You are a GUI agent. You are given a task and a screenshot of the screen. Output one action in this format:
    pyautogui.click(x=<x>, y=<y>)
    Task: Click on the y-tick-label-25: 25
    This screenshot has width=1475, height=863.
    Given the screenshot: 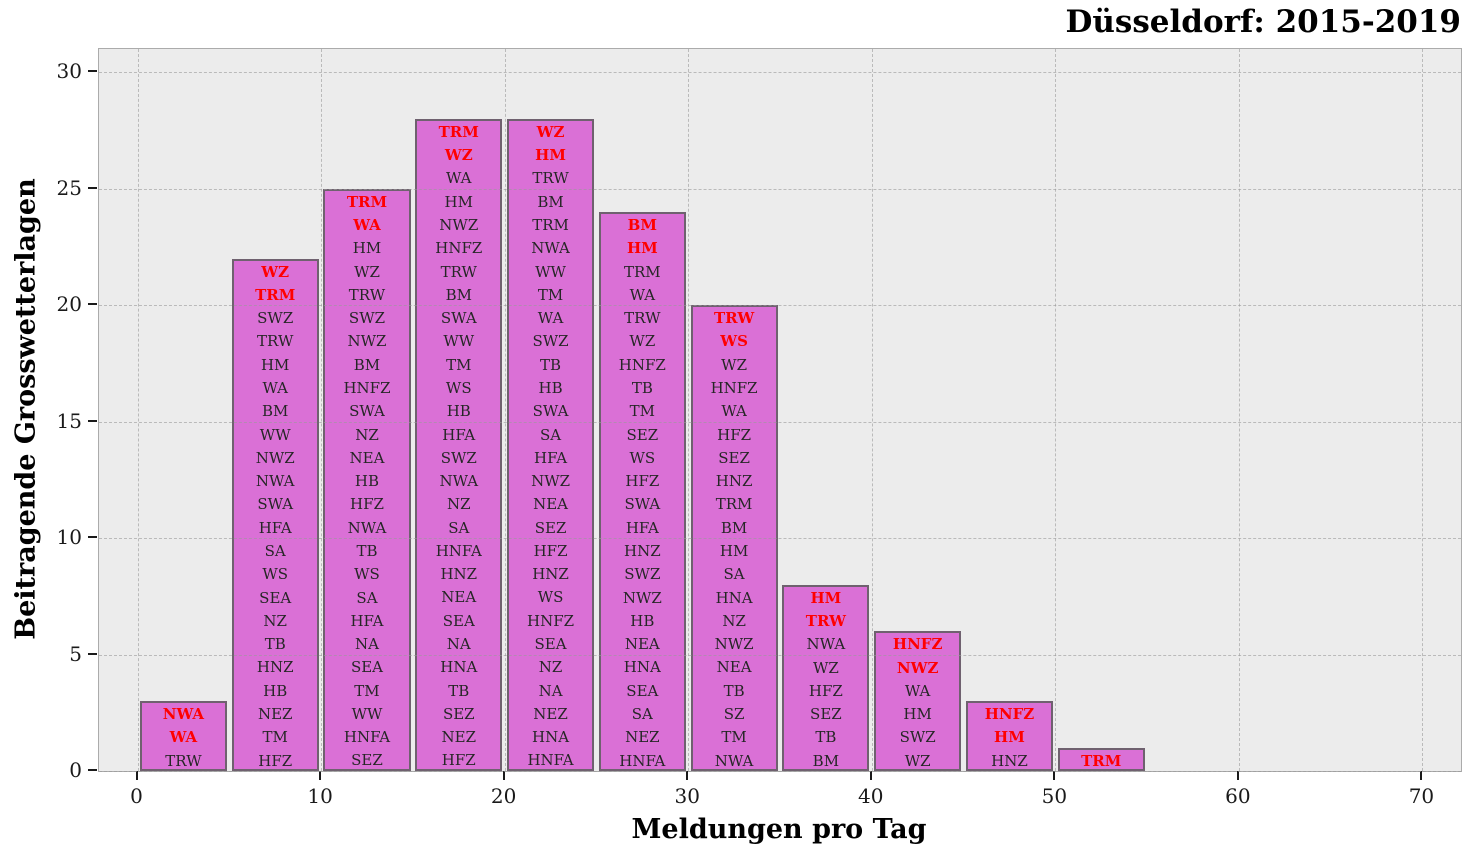 What is the action you would take?
    pyautogui.click(x=69, y=187)
    